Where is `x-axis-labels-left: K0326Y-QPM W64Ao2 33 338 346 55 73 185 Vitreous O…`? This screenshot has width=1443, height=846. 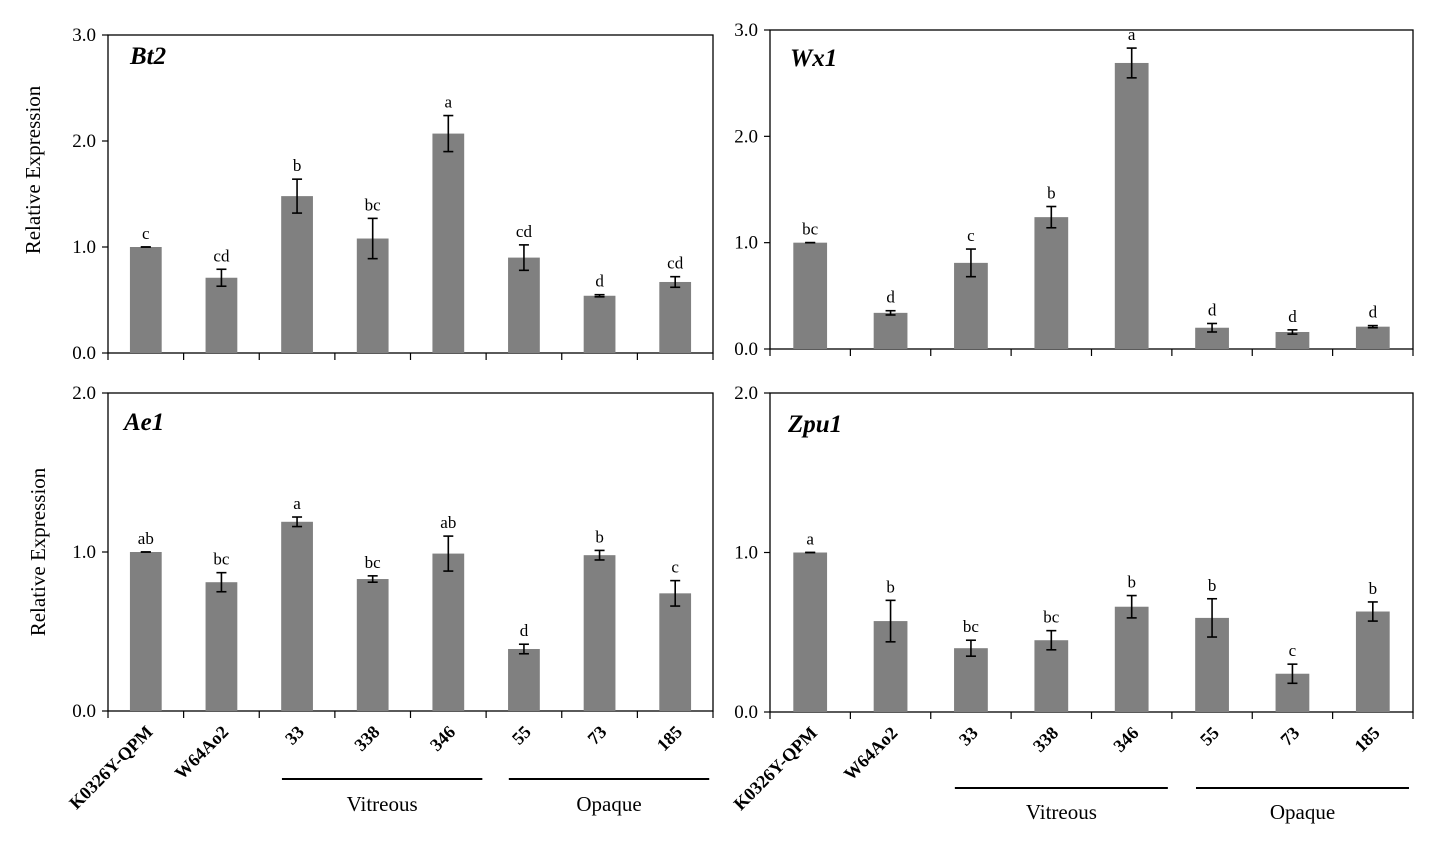
x-axis-labels-left: K0326Y-QPM W64Ao2 33 338 346 55 73 185 Vitreous O… is located at coordinates (387, 769).